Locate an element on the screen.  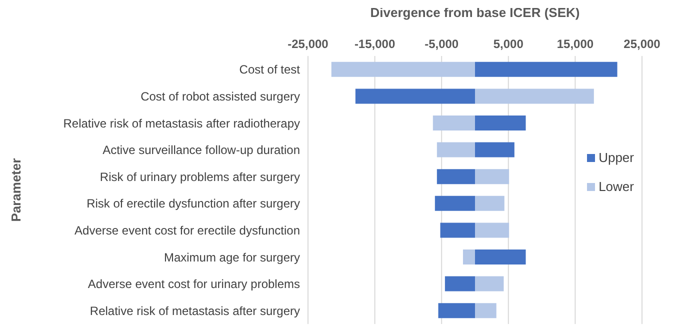
legend-label: Lower is located at coordinates (616, 186).